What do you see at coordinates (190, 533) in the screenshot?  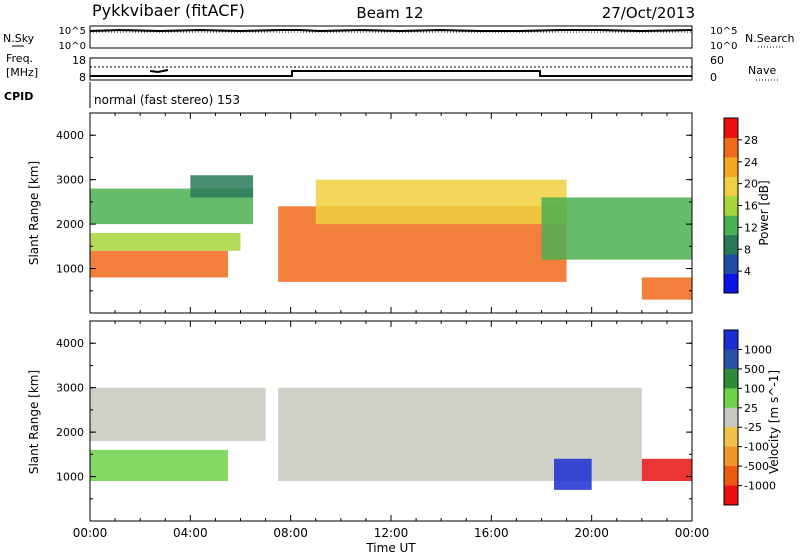 I see `time-tick-label: 04:00` at bounding box center [190, 533].